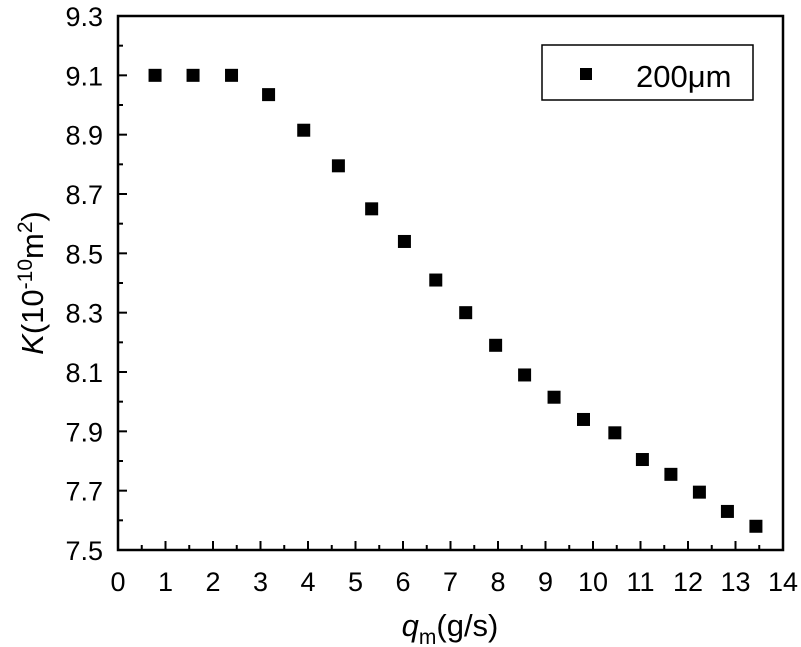 The width and height of the screenshot is (801, 647). What do you see at coordinates (450, 582) in the screenshot?
I see `x-tick-label: 7` at bounding box center [450, 582].